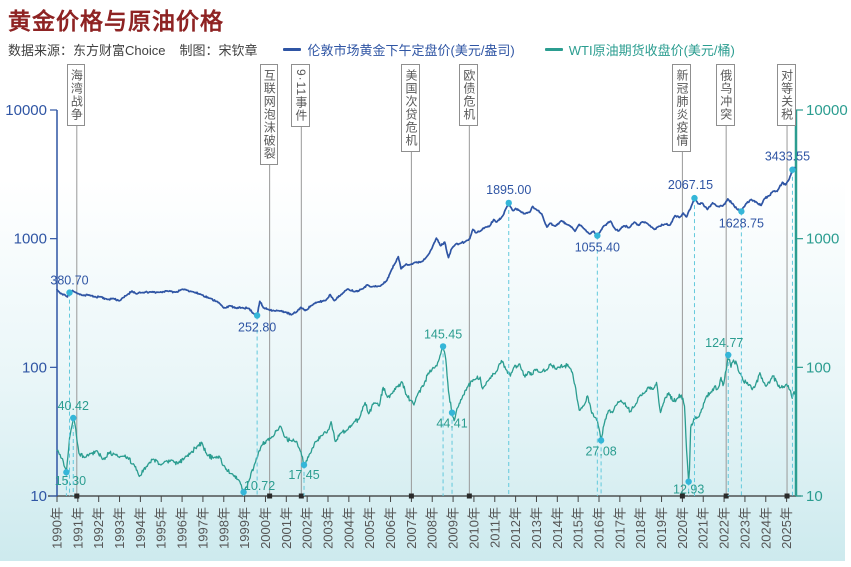  What do you see at coordinates (508, 190) in the screenshot?
I see `annotation-label: 1895.00` at bounding box center [508, 190].